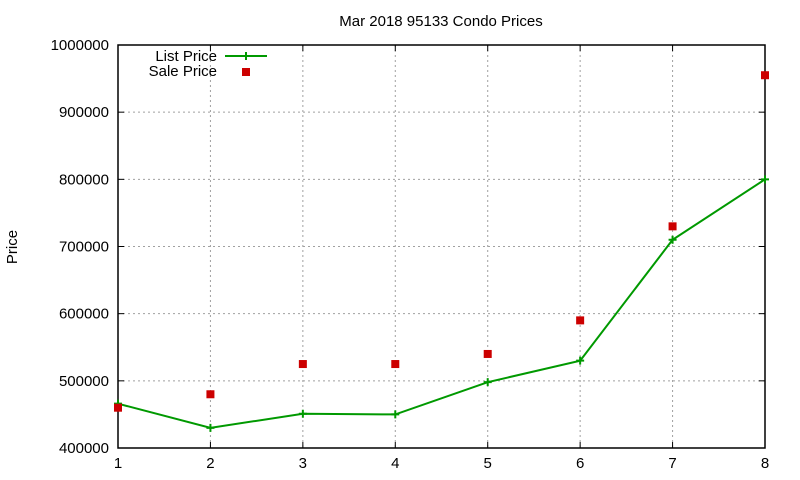  Describe the element at coordinates (395, 463) in the screenshot. I see `x-tick-label: 4` at that location.